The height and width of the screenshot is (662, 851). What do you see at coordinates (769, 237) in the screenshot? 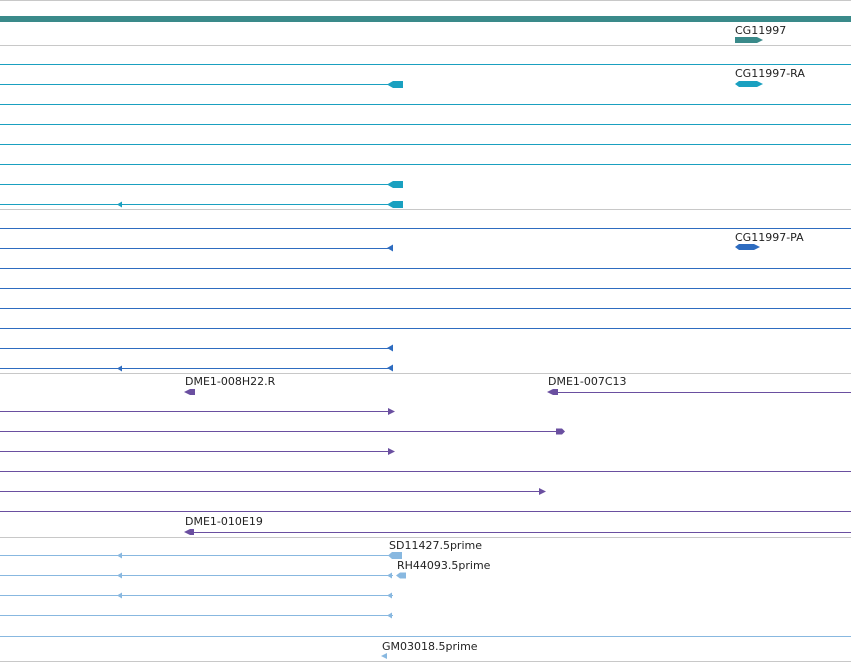
I see `protein-label: CG11997-PA` at bounding box center [769, 237].